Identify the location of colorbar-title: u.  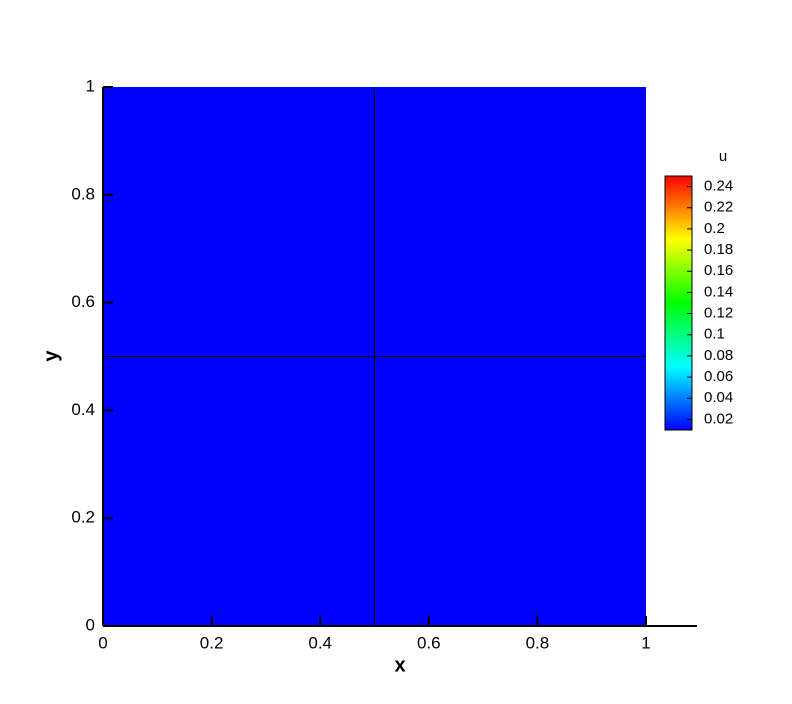
(723, 156).